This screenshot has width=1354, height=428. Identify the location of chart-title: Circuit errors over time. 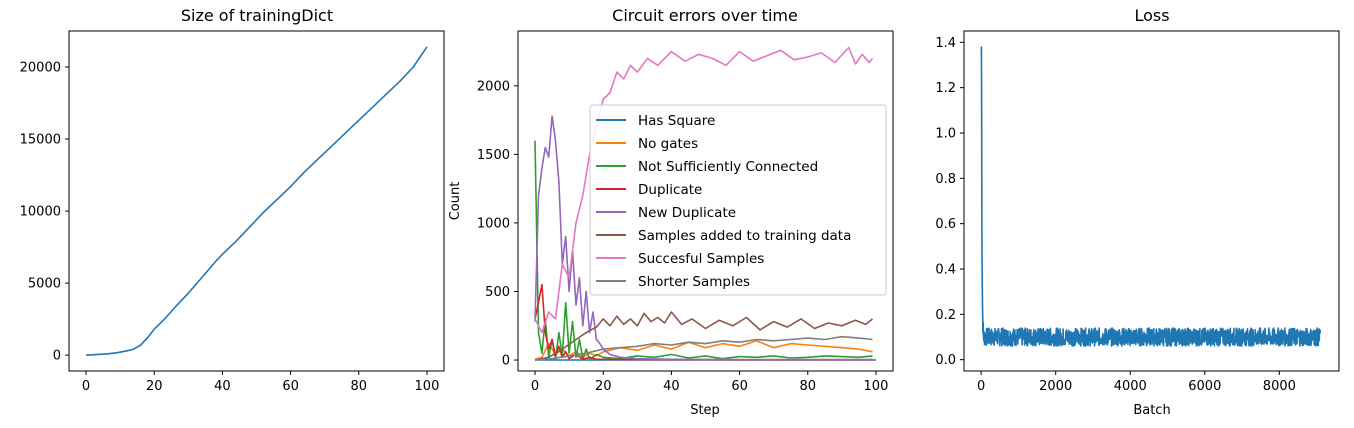
(705, 15).